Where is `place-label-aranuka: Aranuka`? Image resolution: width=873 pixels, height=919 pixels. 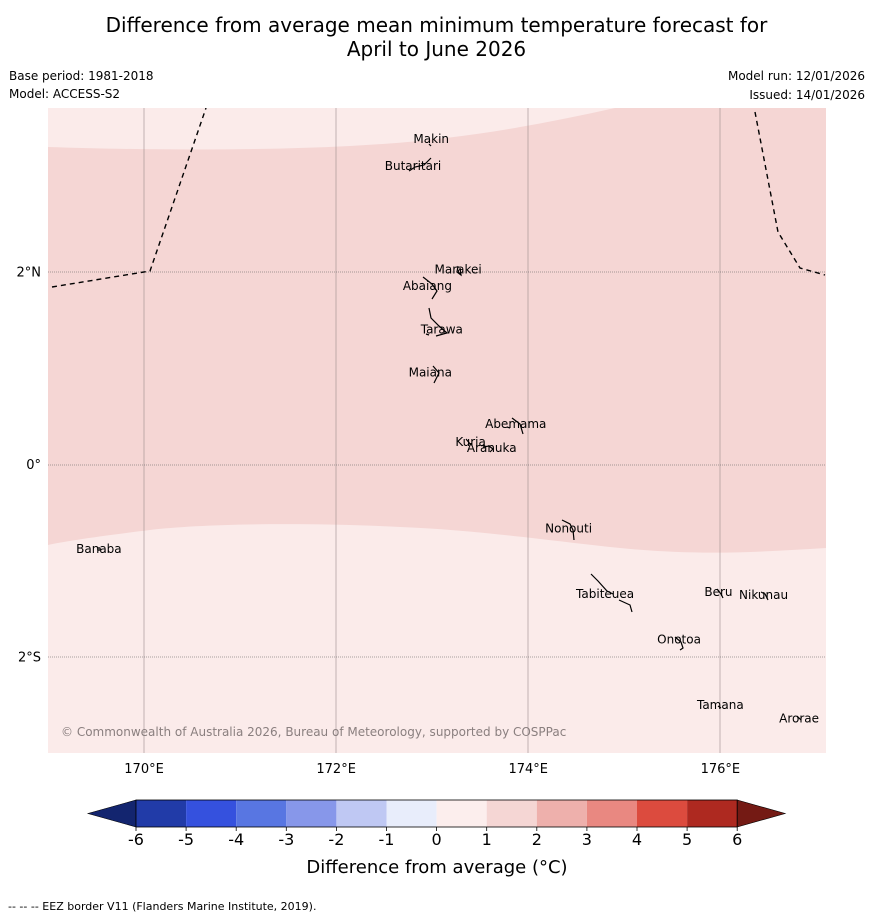 place-label-aranuka: Aranuka is located at coordinates (492, 448).